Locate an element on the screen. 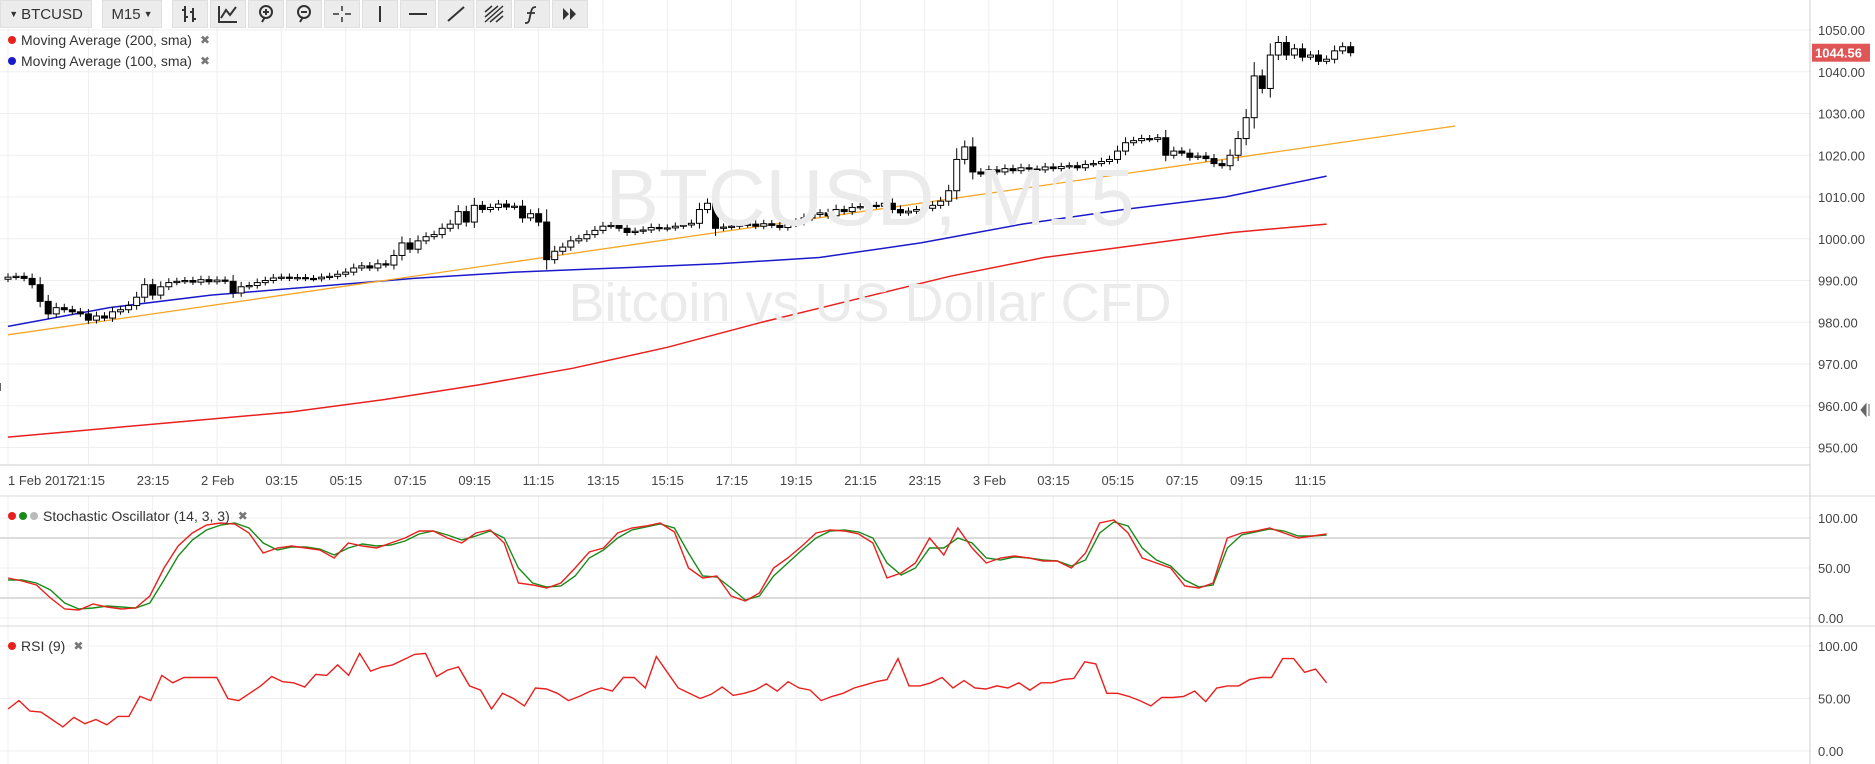 Image resolution: width=1875 pixels, height=764 pixels. x-tick-label: 05:15 is located at coordinates (1118, 480).